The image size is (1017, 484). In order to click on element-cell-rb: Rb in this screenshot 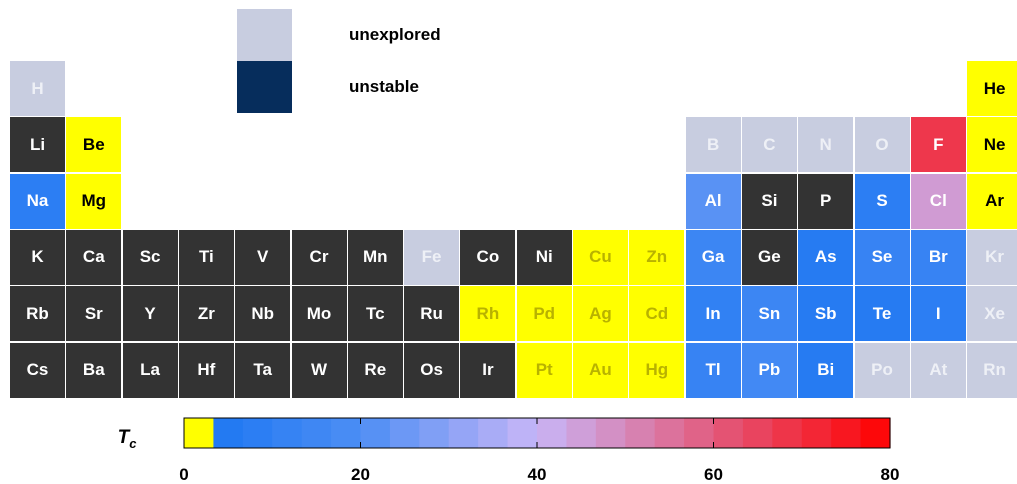, I will do `click(37, 314)`.